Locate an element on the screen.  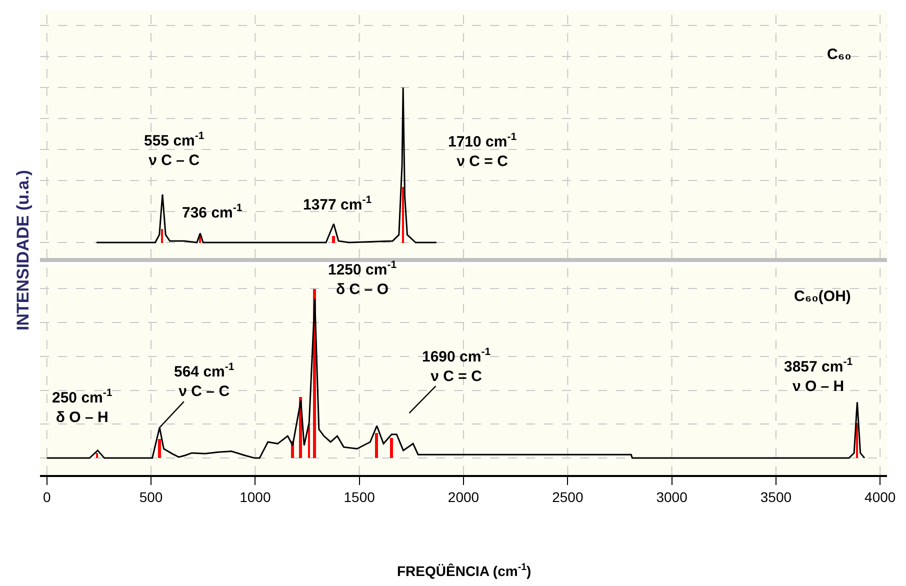
x-tick-label: 3500 is located at coordinates (776, 496).